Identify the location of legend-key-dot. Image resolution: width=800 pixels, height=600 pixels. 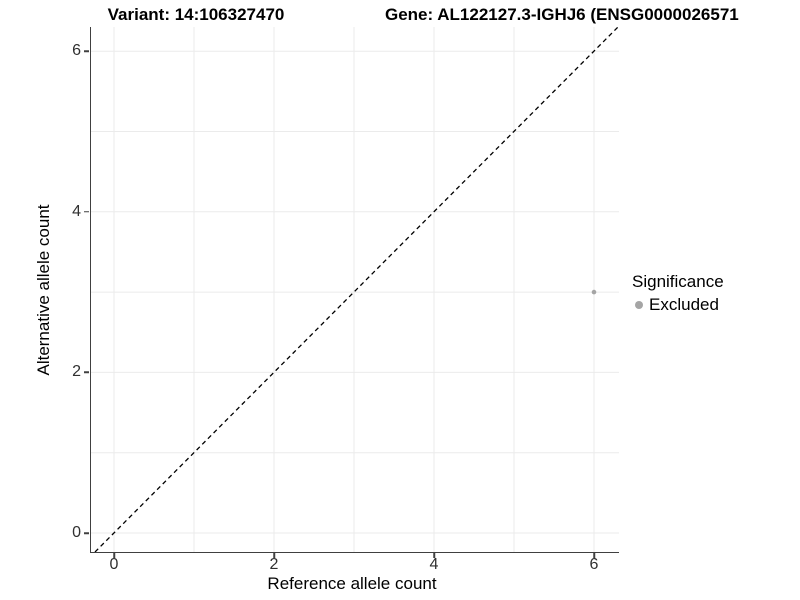
(639, 305).